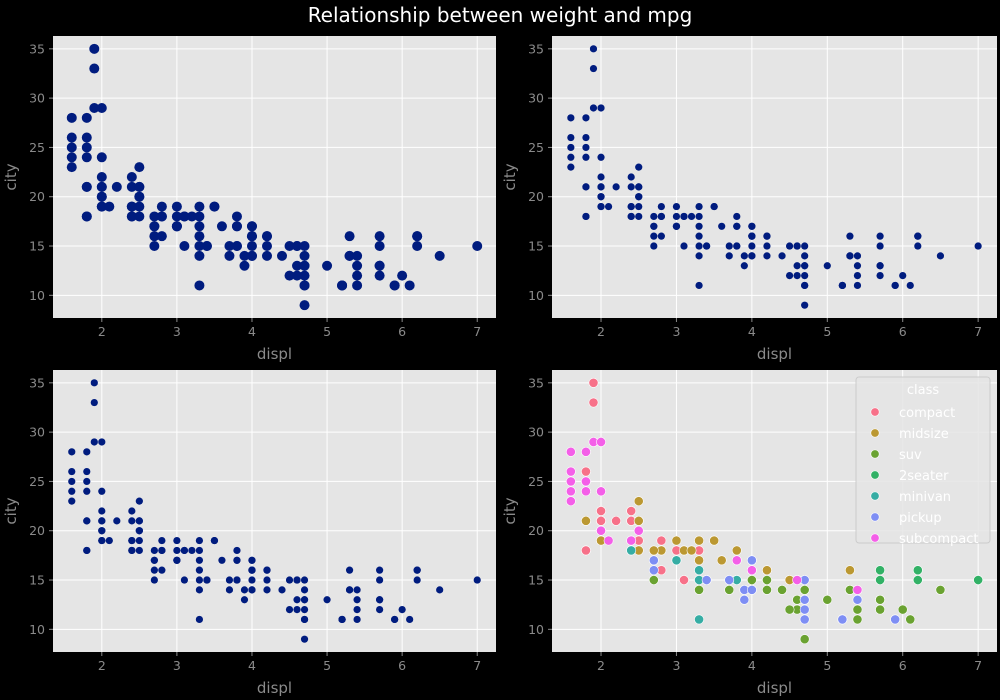 The image size is (1000, 700). What do you see at coordinates (500, 15) in the screenshot?
I see `figure-title: Relationship between weight and mpg` at bounding box center [500, 15].